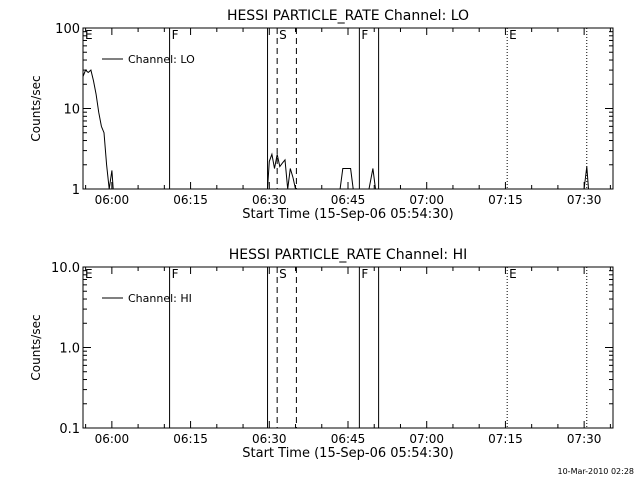 The width and height of the screenshot is (640, 480). I want to click on y-tick-label: 100, so click(67, 29).